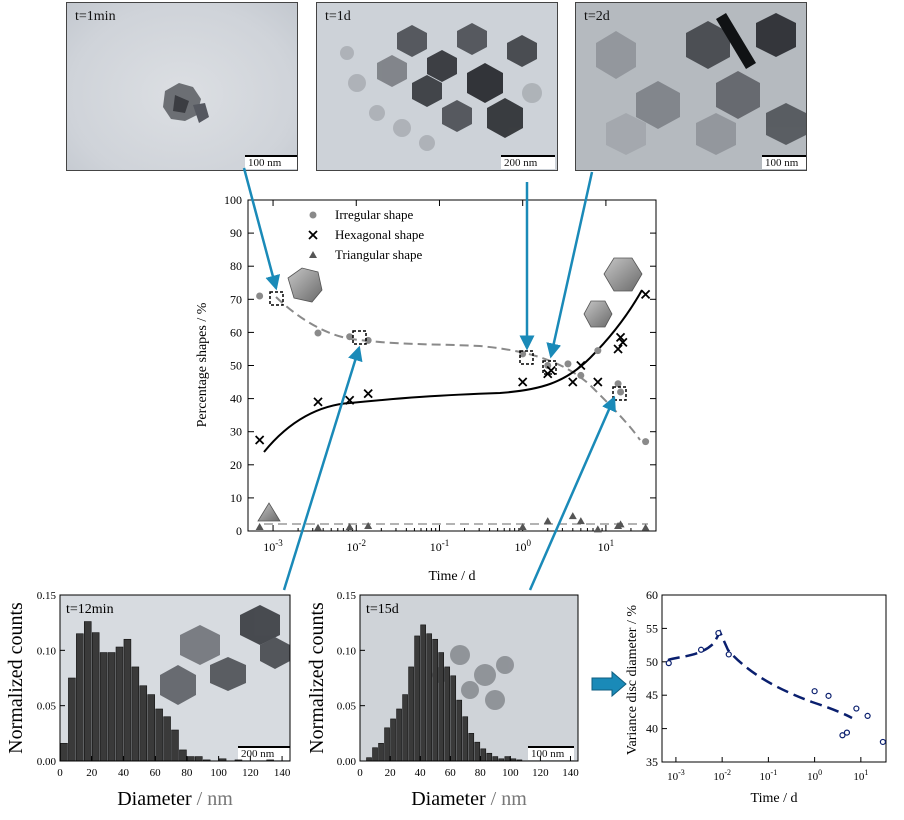  I want to click on micrograph-time-label: t=2d, so click(597, 16).